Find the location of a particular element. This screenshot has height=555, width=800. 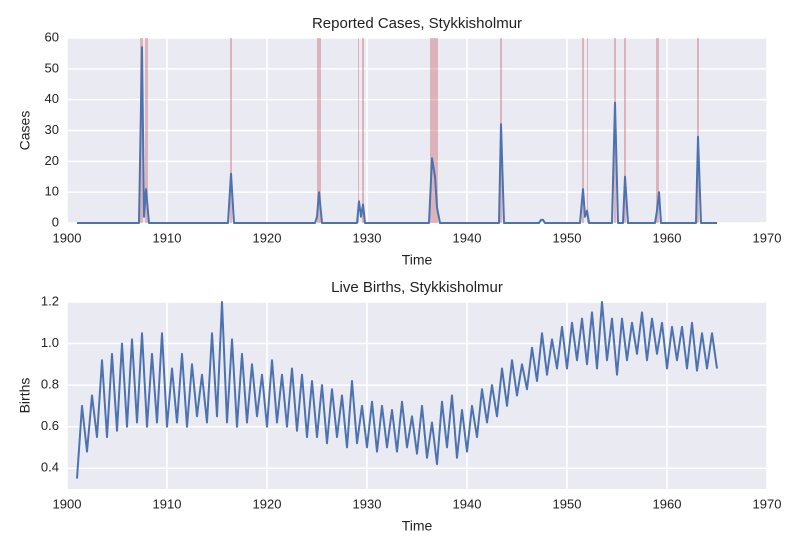

chart-title: Reported Cases, Stykkisholmur is located at coordinates (417, 23).